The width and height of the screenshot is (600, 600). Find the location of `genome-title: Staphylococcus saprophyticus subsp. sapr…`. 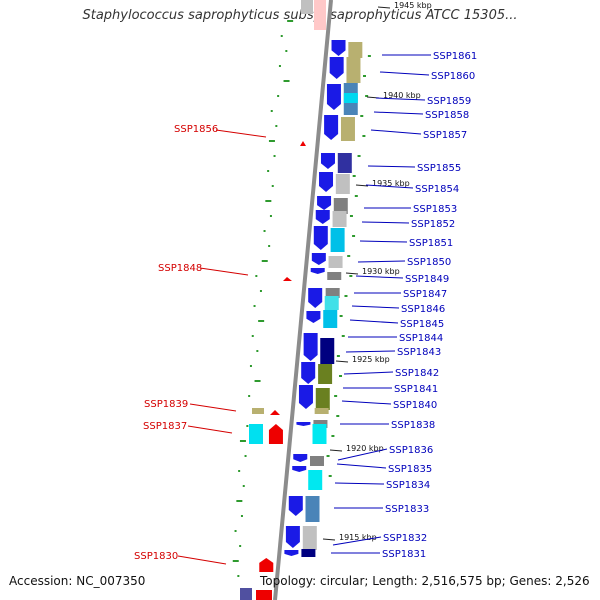

genome-title: Staphylococcus saprophyticus subsp. sapr… is located at coordinates (300, 15).